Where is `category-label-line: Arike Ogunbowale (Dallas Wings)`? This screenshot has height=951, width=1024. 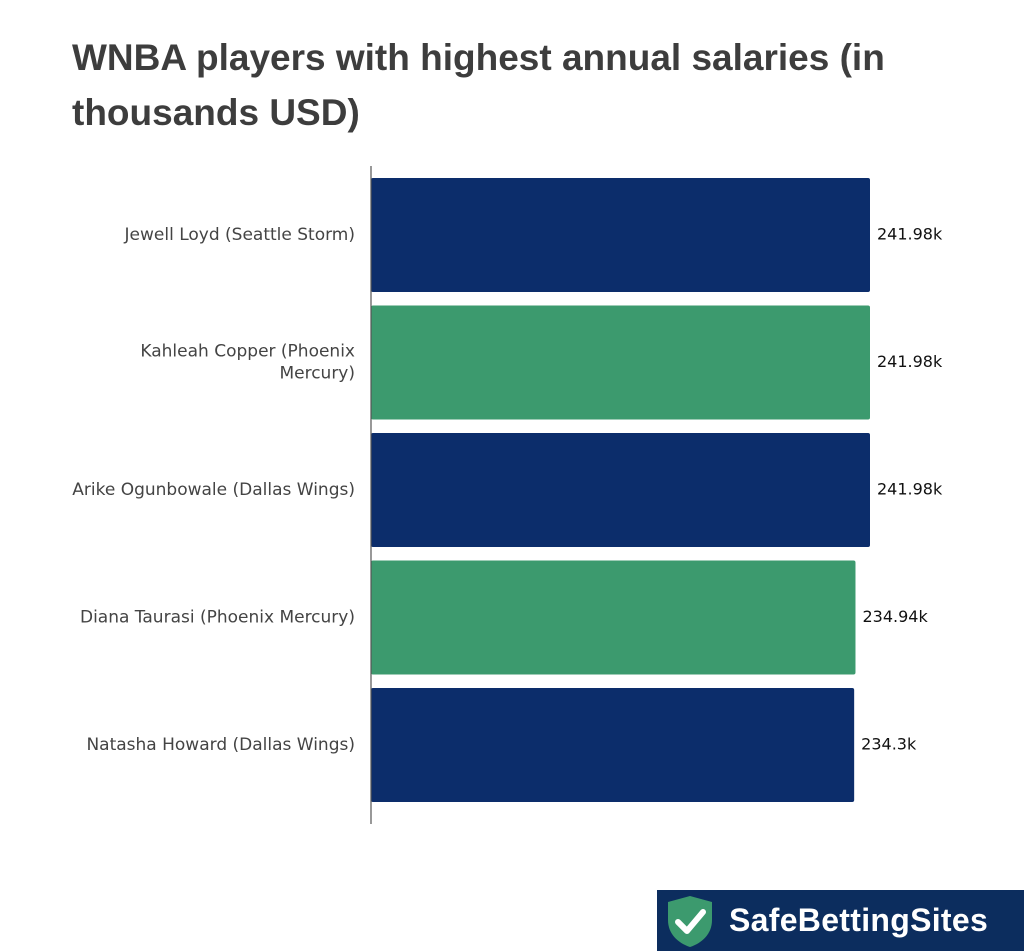
category-label-line: Arike Ogunbowale (Dallas Wings) is located at coordinates (213, 490).